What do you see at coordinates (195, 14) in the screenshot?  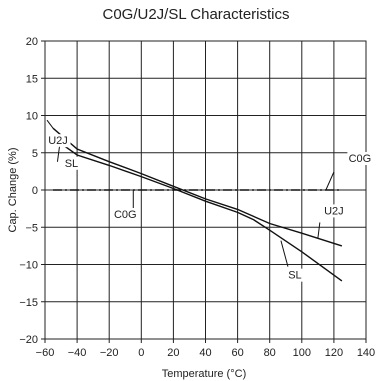 I see `chart-title: C0G/U2J/SL Characteristics` at bounding box center [195, 14].